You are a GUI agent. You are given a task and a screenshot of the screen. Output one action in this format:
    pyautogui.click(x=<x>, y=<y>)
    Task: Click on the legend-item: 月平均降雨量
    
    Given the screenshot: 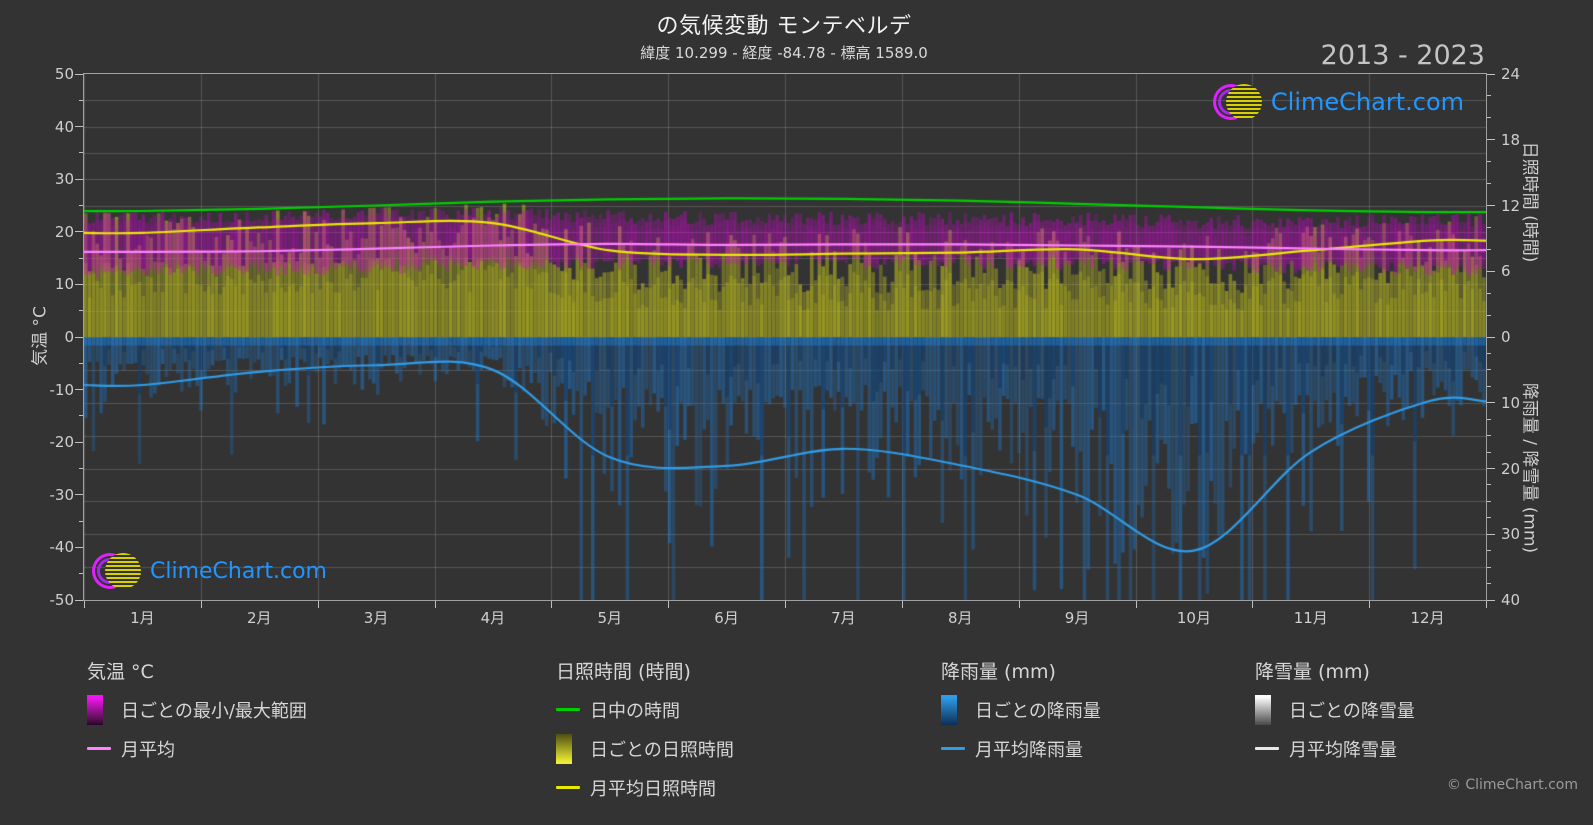 What is the action you would take?
    pyautogui.click(x=1021, y=748)
    